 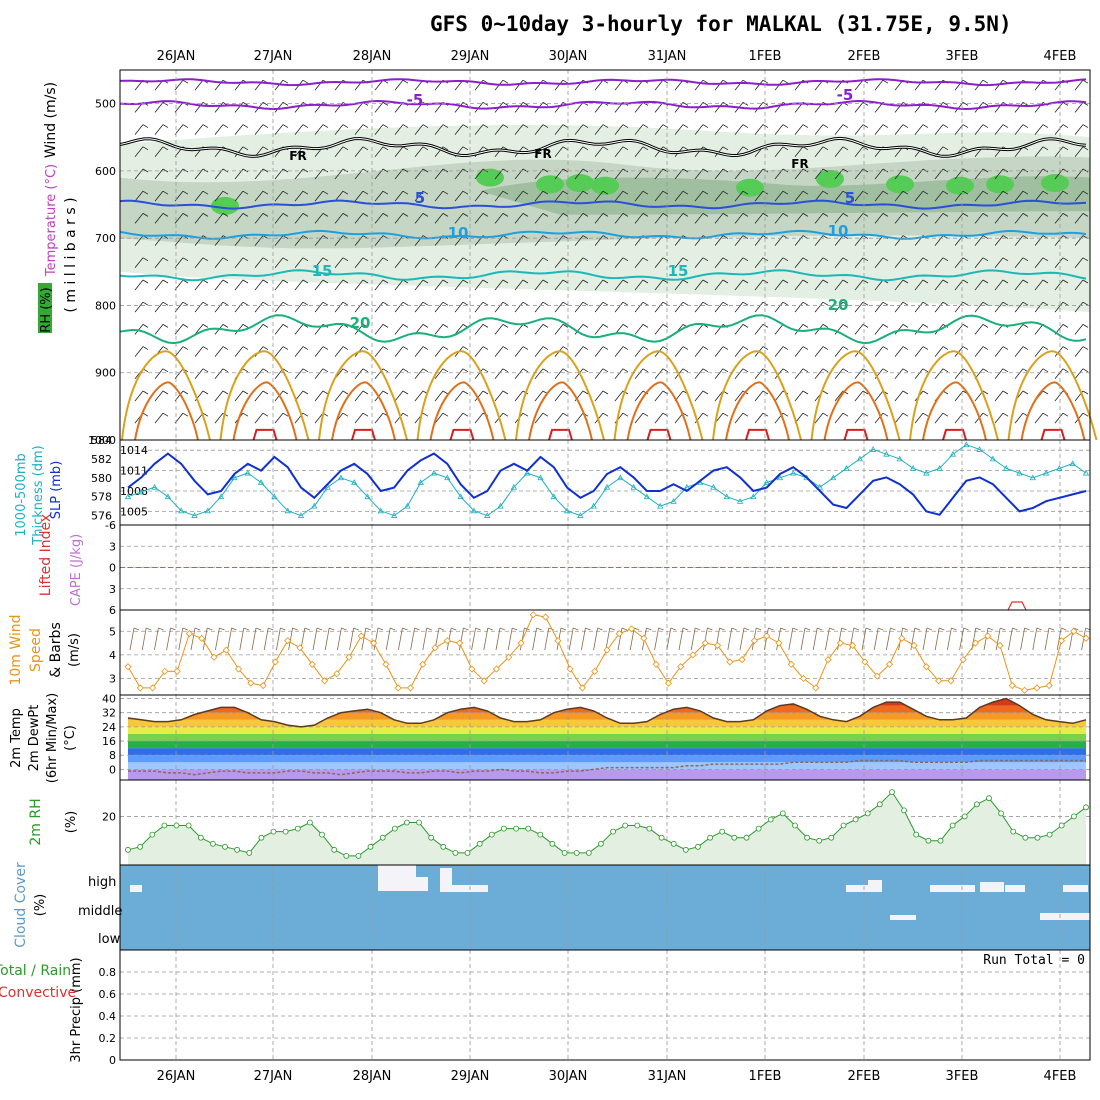 What do you see at coordinates (297, 156) in the screenshot?
I see `contour-label: FR` at bounding box center [297, 156].